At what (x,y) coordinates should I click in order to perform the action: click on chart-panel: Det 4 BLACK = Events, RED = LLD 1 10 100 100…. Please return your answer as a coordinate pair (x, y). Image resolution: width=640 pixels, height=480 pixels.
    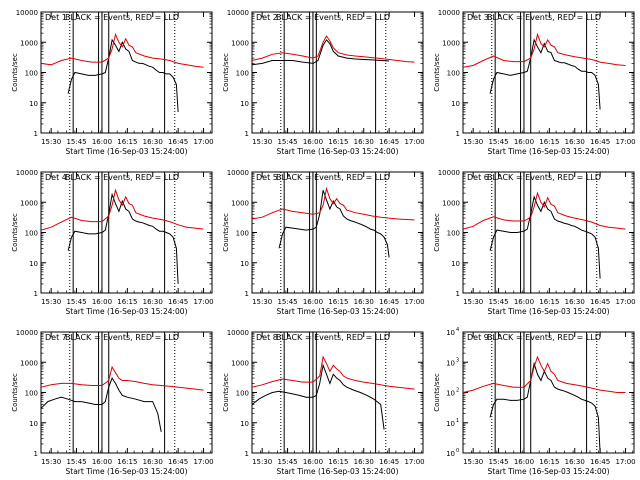
    Looking at the image, I should click on (112, 242).